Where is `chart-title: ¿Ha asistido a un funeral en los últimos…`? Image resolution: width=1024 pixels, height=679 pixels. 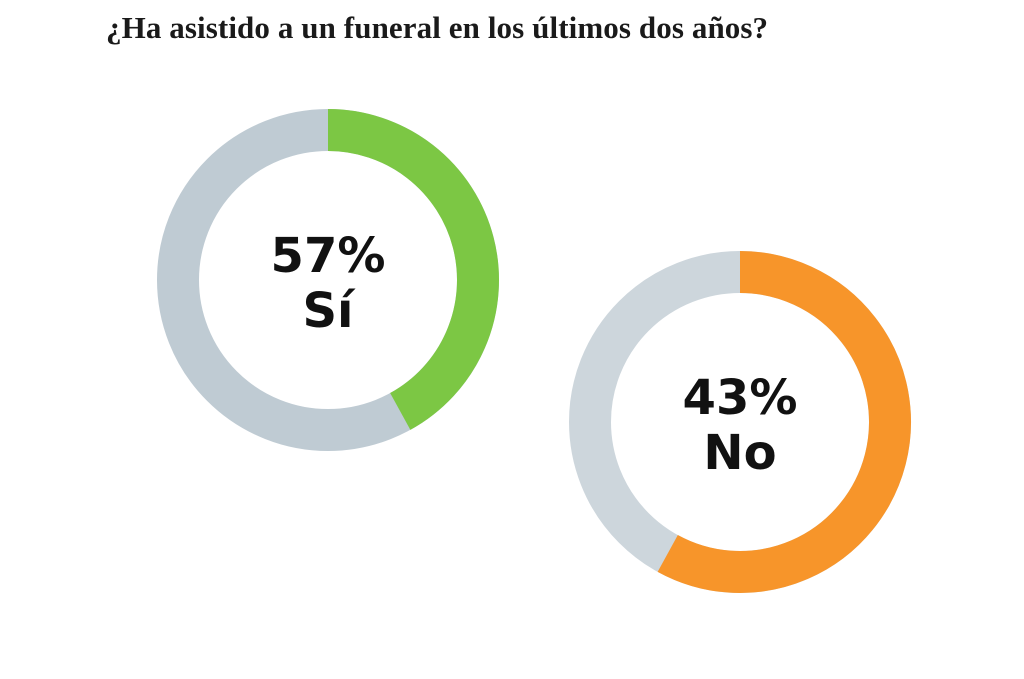
chart-title: ¿Ha asistido a un funeral en los últimos… is located at coordinates (437, 27).